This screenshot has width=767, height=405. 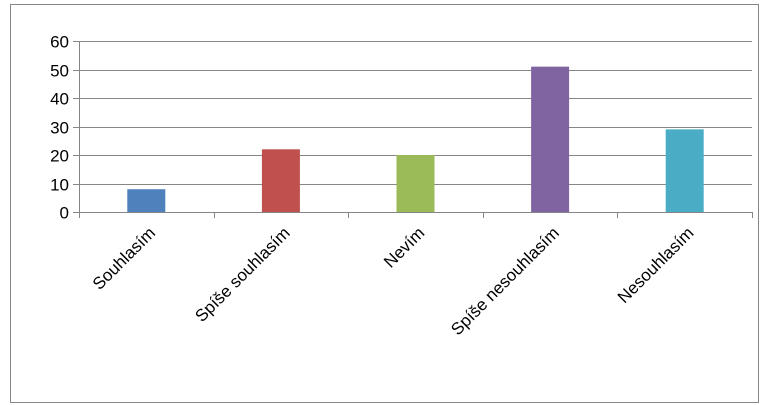 What do you see at coordinates (59, 42) in the screenshot?
I see `y-tick-label: 60` at bounding box center [59, 42].